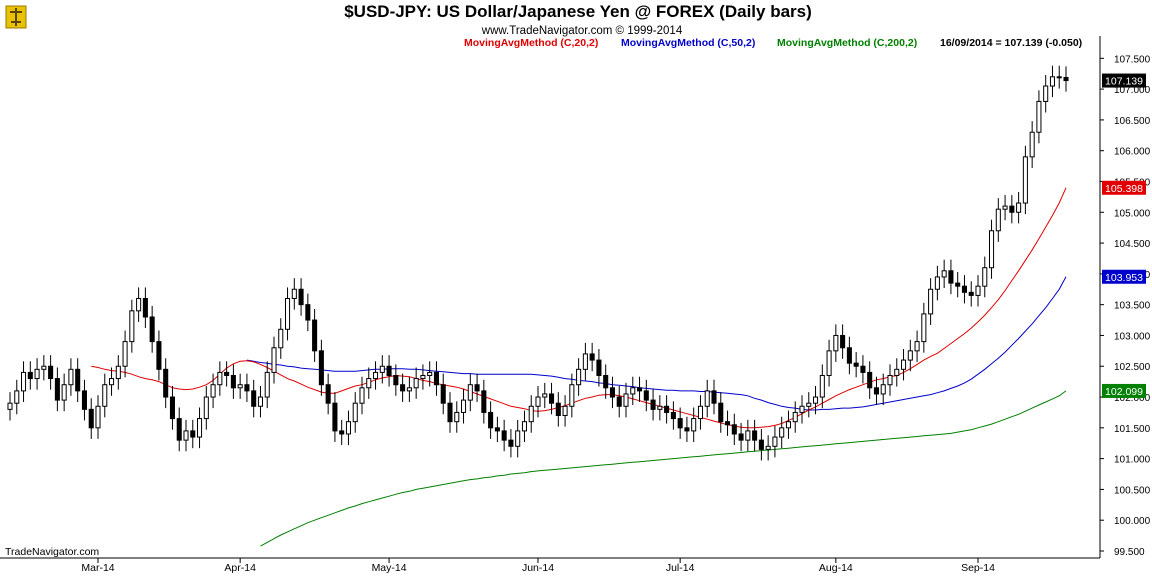 The image size is (1152, 576). I want to click on y-tick-label: 100.000, so click(1132, 521).